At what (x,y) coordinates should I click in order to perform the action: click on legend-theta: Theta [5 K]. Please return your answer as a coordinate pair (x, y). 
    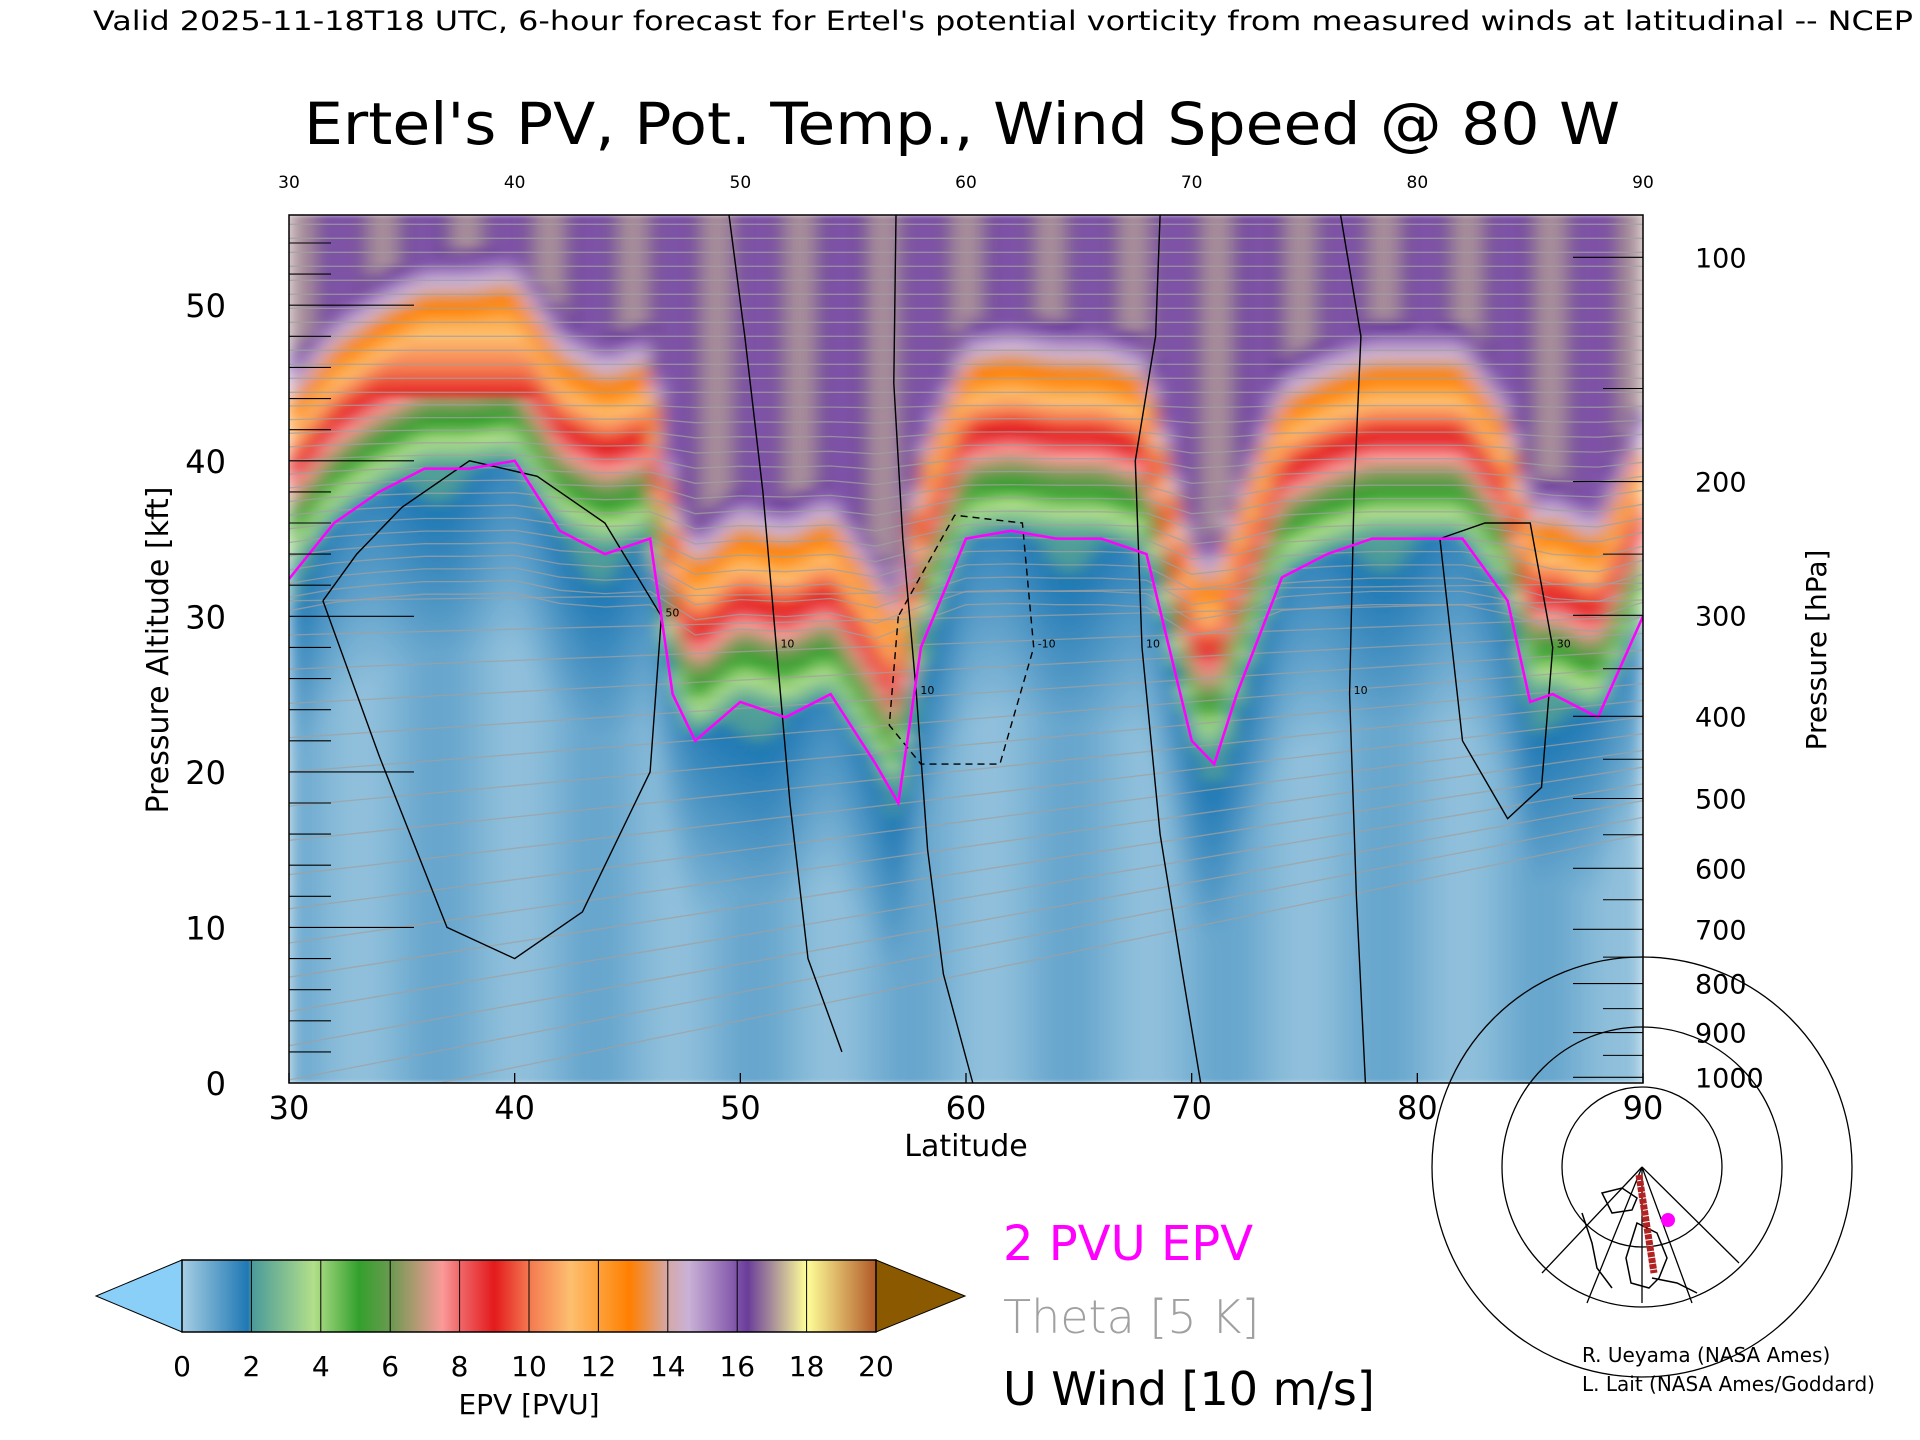
    Looking at the image, I should click on (1131, 1317).